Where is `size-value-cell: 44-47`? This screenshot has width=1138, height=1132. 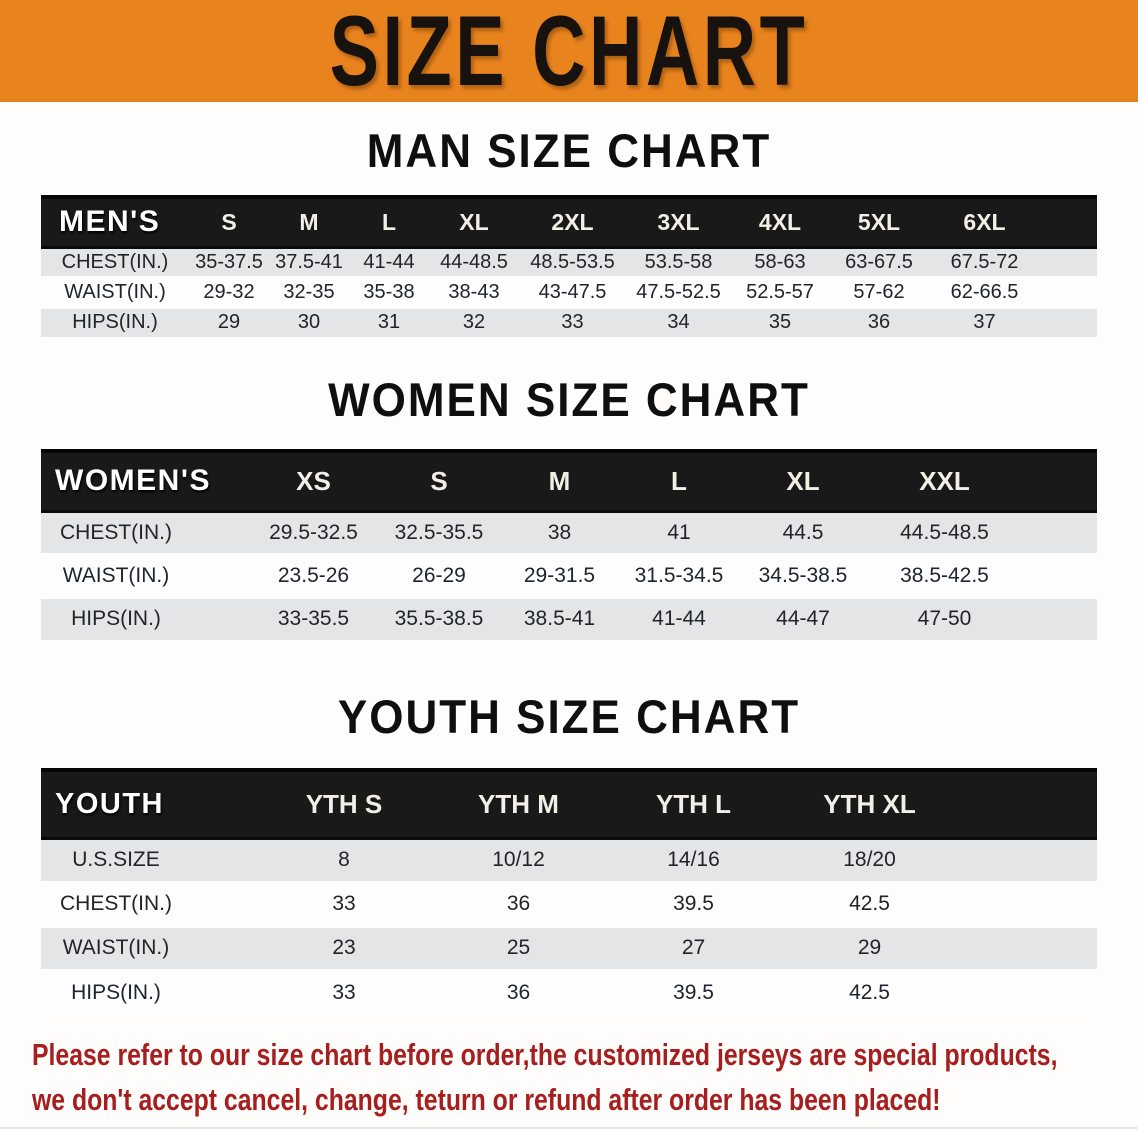 size-value-cell: 44-47 is located at coordinates (803, 619).